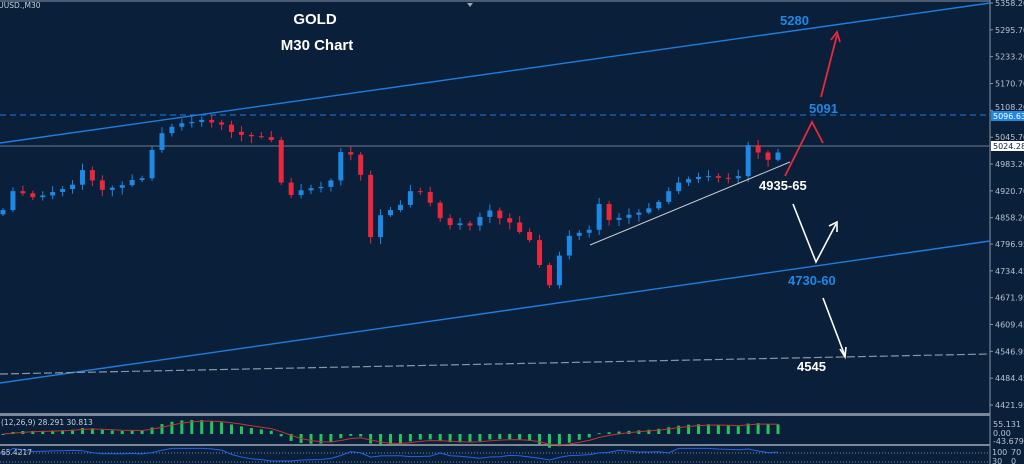  I want to click on chart-title: GOLD, so click(314, 19).